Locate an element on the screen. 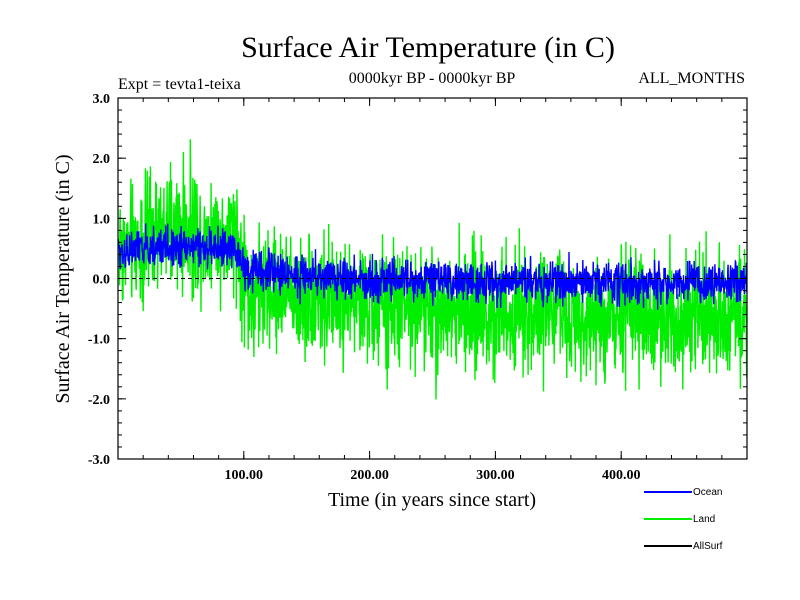 The height and width of the screenshot is (600, 800). y-tick-label: -3.0 is located at coordinates (99, 460).